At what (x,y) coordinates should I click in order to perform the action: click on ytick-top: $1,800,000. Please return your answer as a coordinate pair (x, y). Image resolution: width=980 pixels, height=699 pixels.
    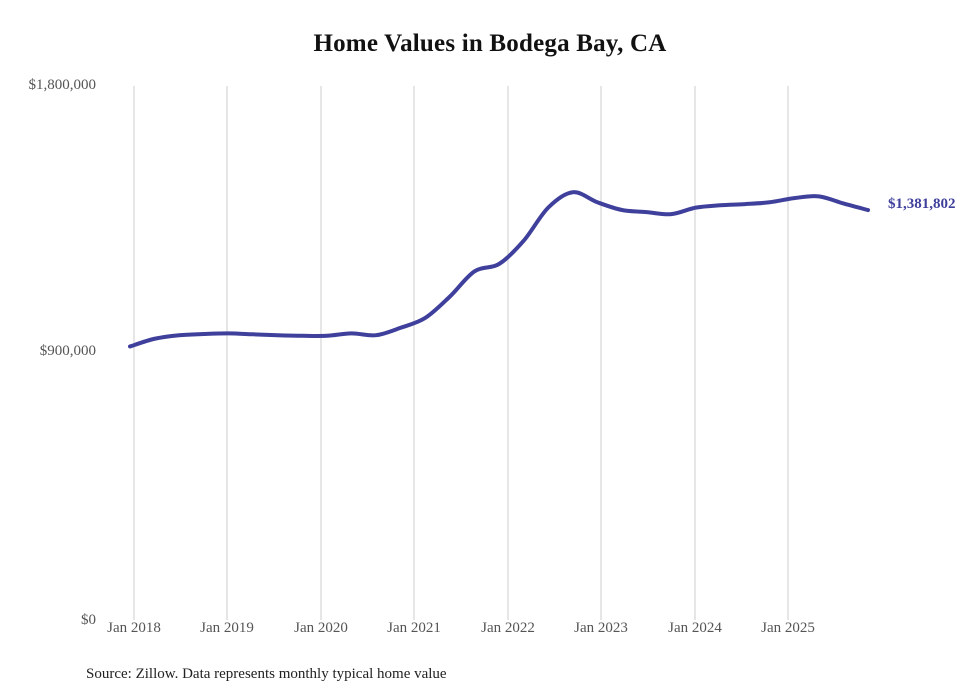
    Looking at the image, I should click on (48, 86).